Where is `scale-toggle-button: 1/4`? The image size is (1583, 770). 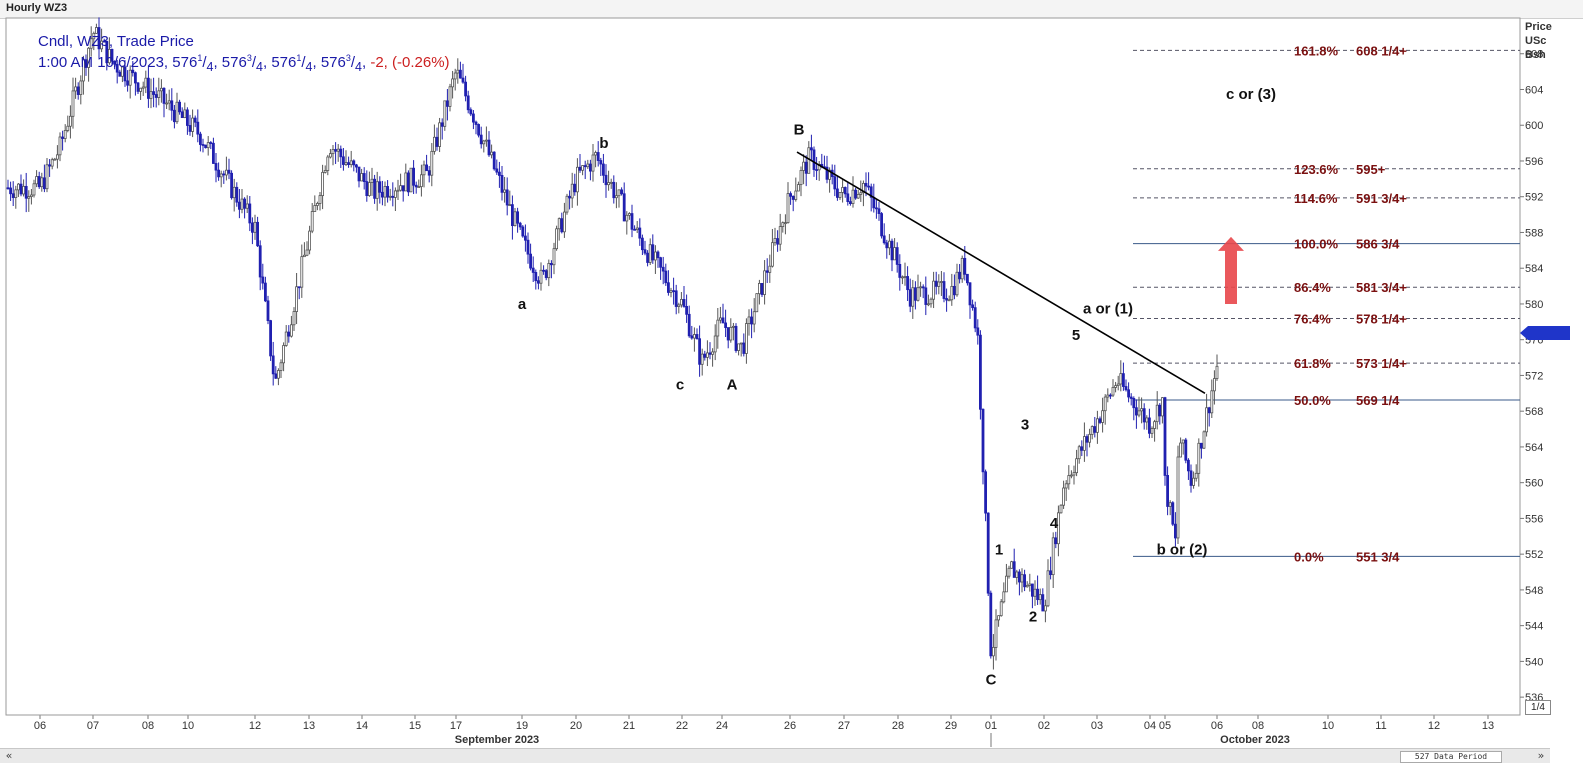 scale-toggle-button: 1/4 is located at coordinates (1538, 707).